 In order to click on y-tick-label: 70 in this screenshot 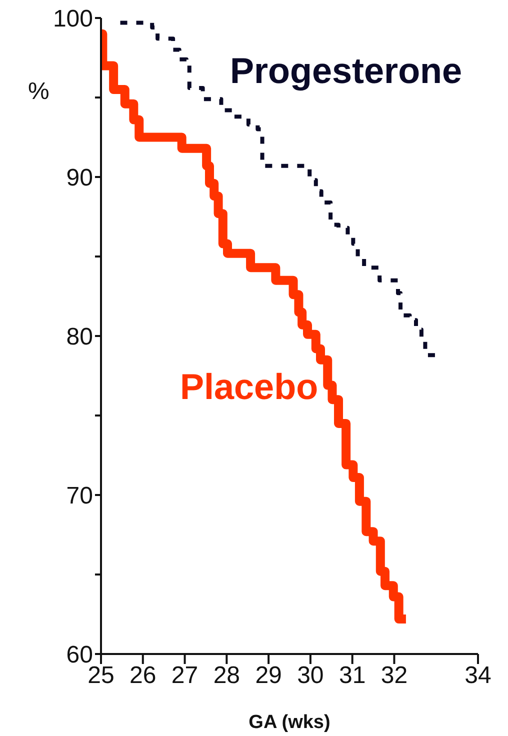, I will do `click(79, 496)`.